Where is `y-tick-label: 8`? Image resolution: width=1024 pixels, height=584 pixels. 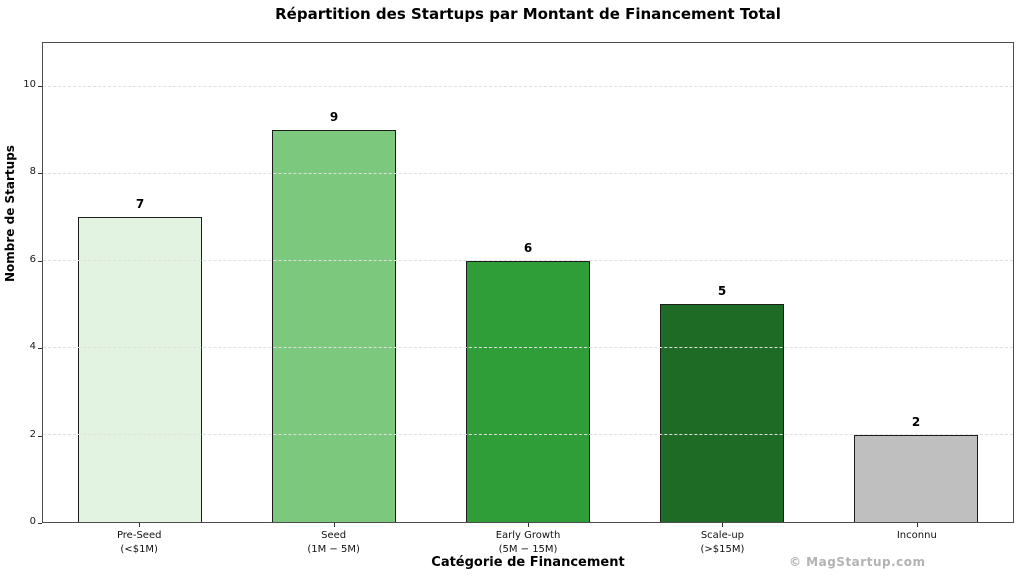
y-tick-label: 8 is located at coordinates (32, 172).